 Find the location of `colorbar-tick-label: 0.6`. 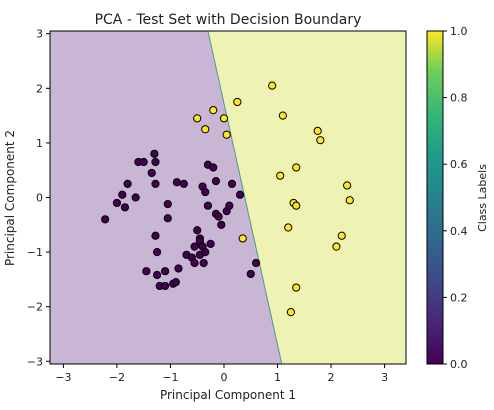

colorbar-tick-label: 0.6 is located at coordinates (459, 164).